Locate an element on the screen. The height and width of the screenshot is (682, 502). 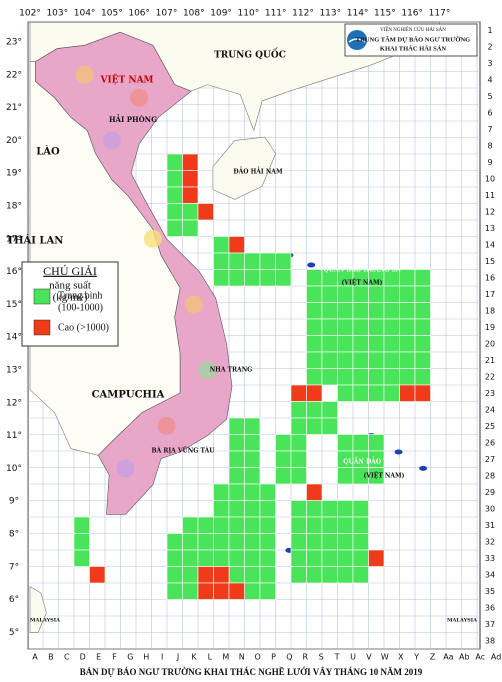
legend-label: Trung bình is located at coordinates (80, 295).